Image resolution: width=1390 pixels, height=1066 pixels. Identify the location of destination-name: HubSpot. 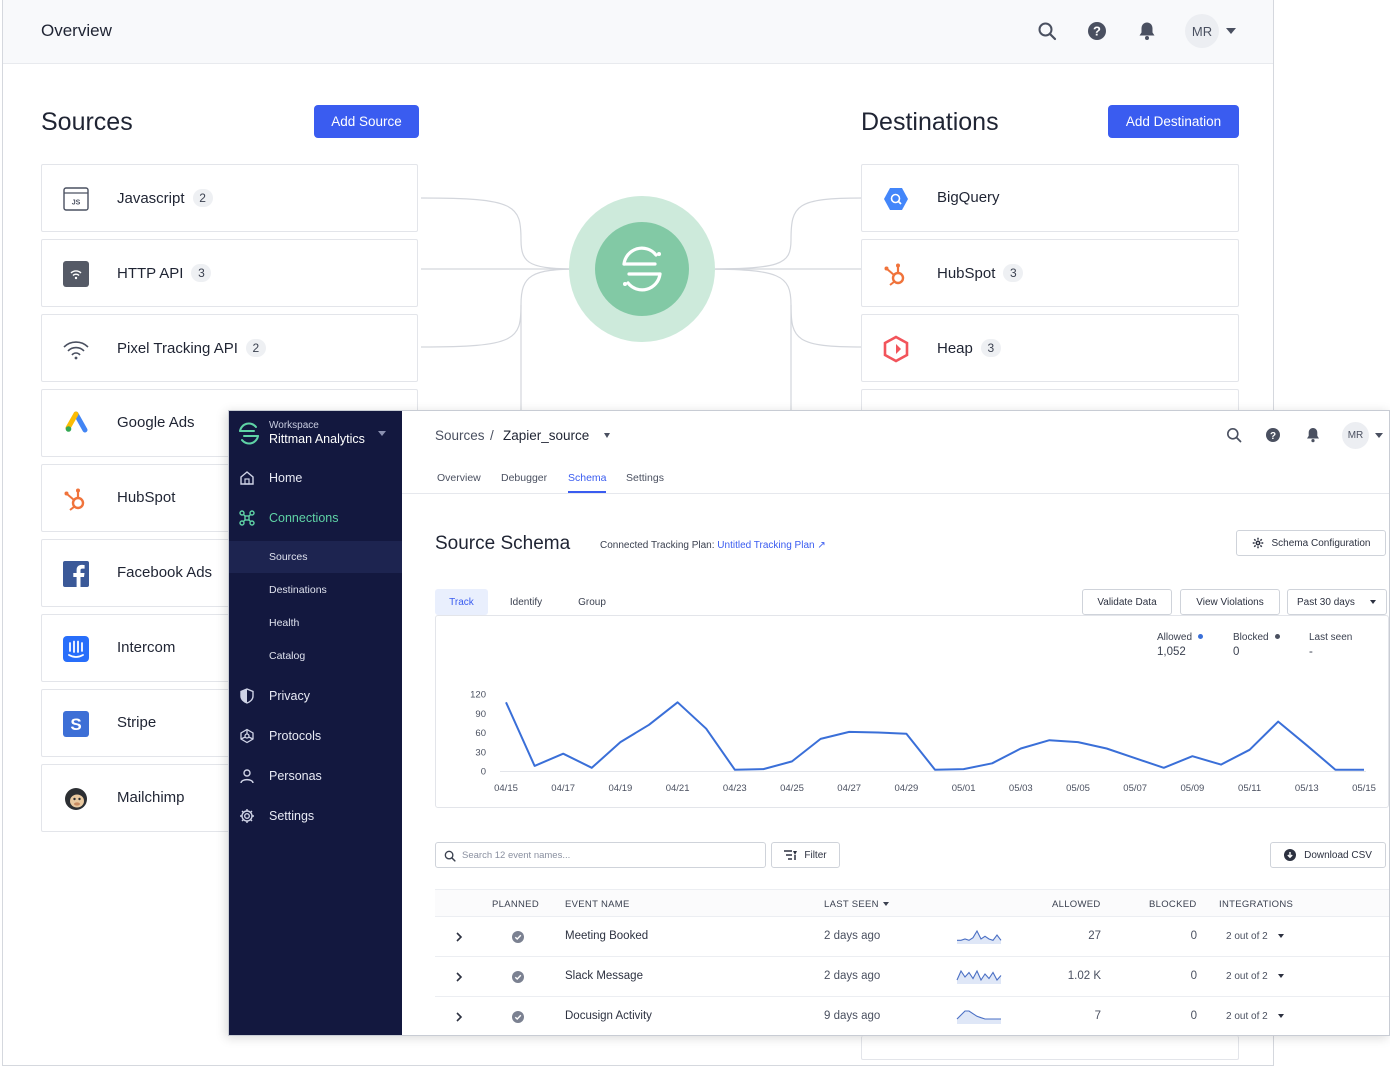
(966, 273).